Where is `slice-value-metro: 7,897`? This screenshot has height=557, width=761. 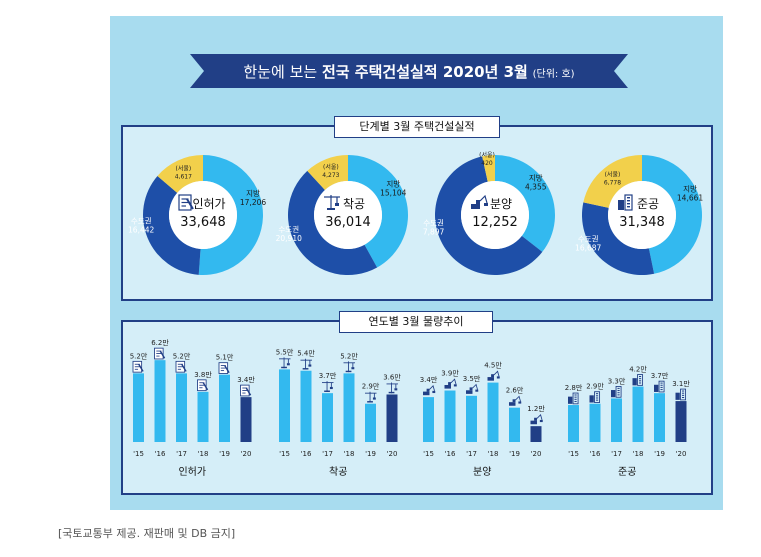 slice-value-metro: 7,897 is located at coordinates (434, 231).